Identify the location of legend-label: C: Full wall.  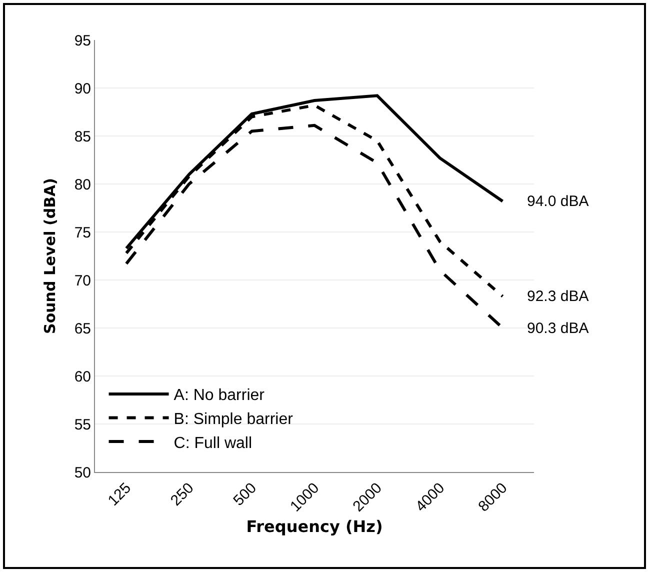
(213, 443).